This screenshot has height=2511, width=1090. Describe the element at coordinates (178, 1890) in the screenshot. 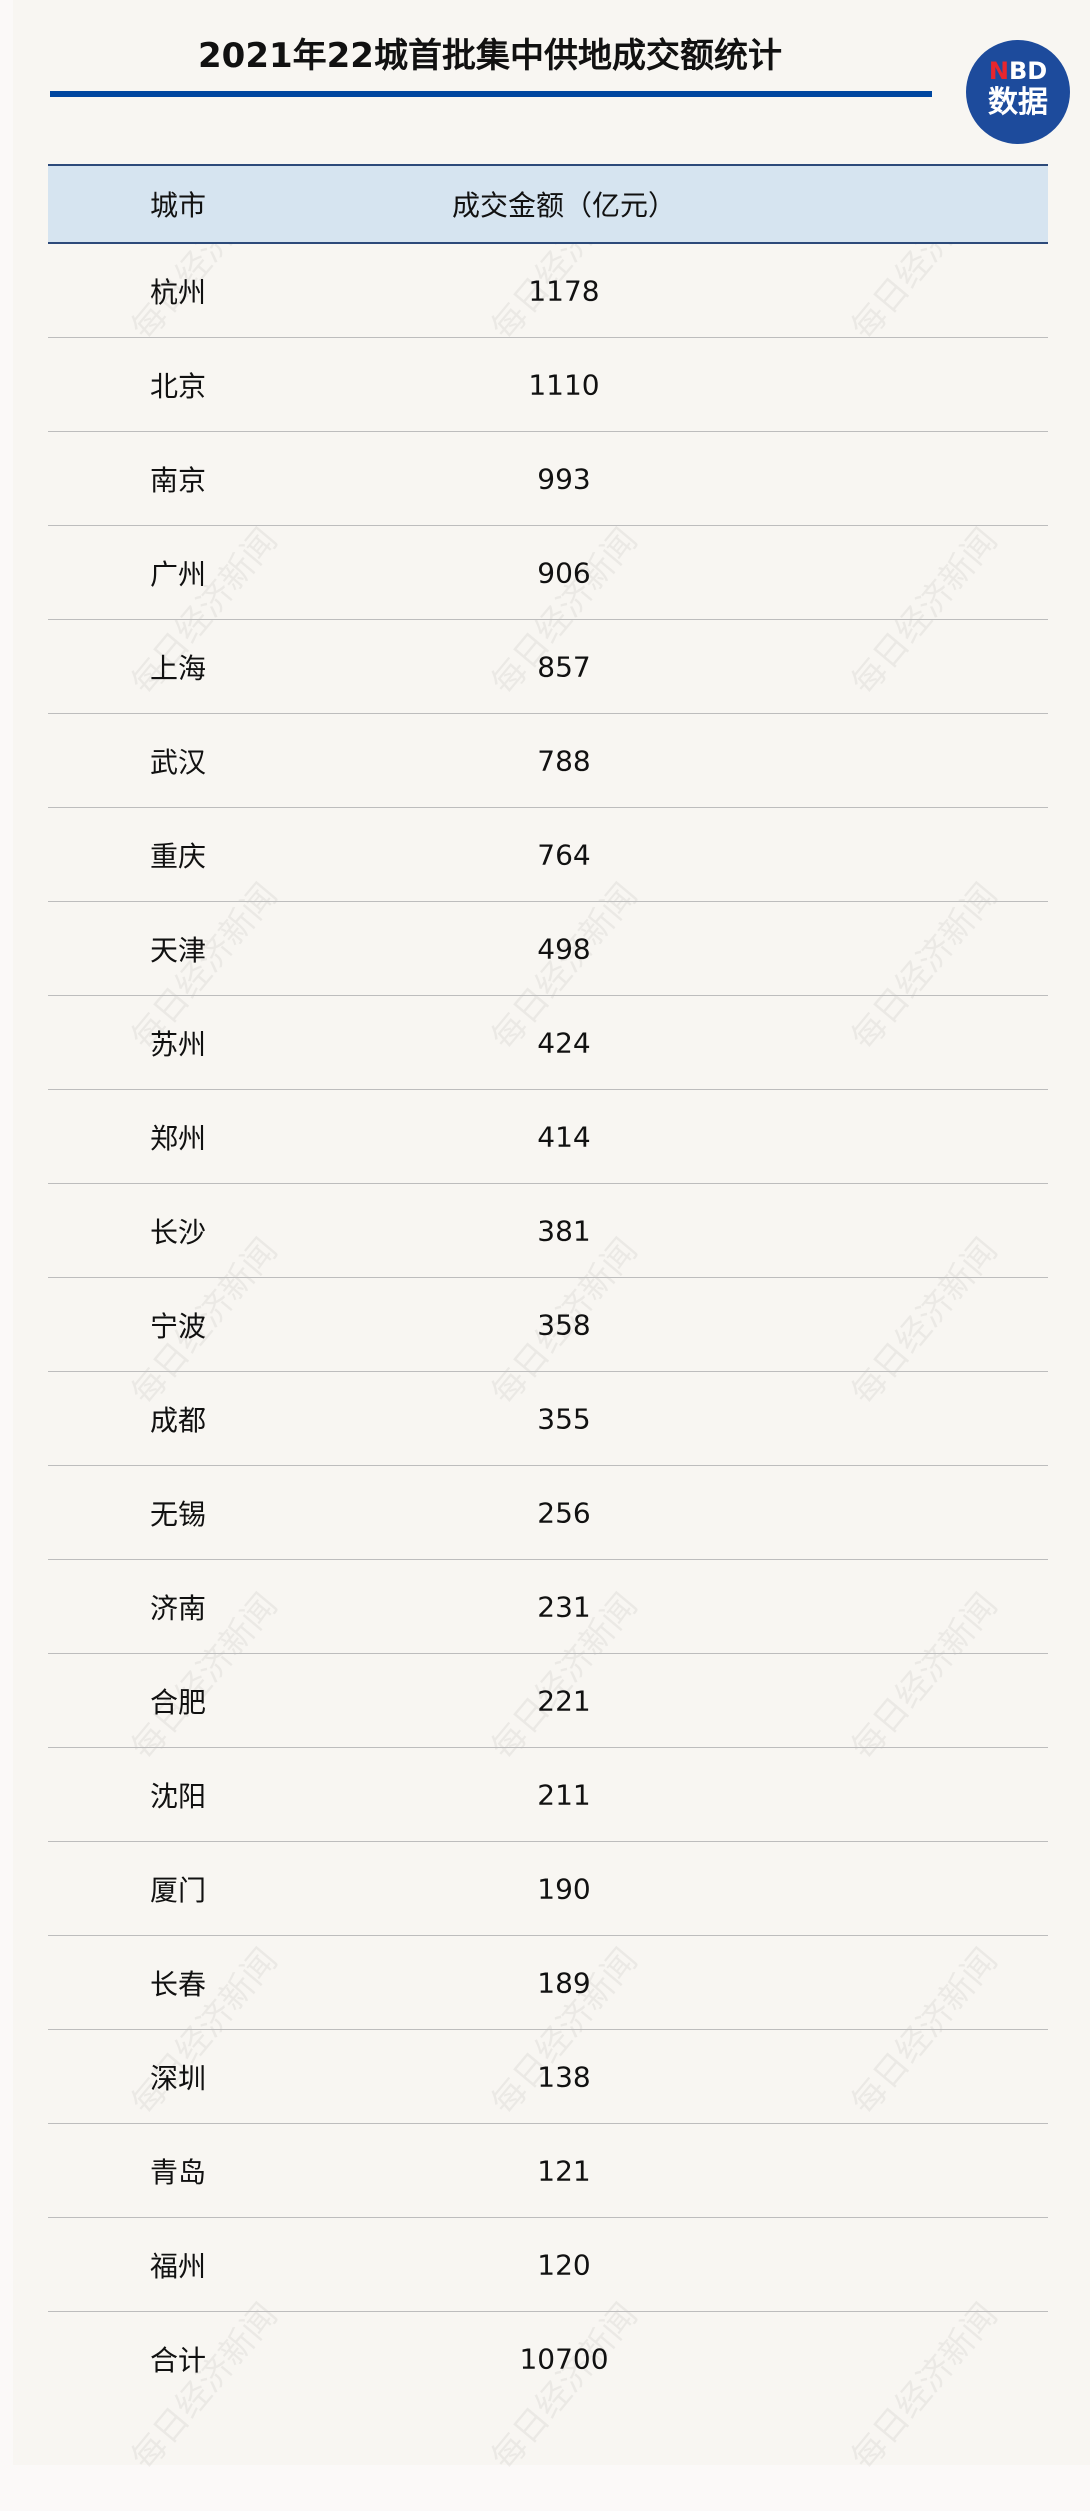

I see `city-cell: 厦门` at that location.